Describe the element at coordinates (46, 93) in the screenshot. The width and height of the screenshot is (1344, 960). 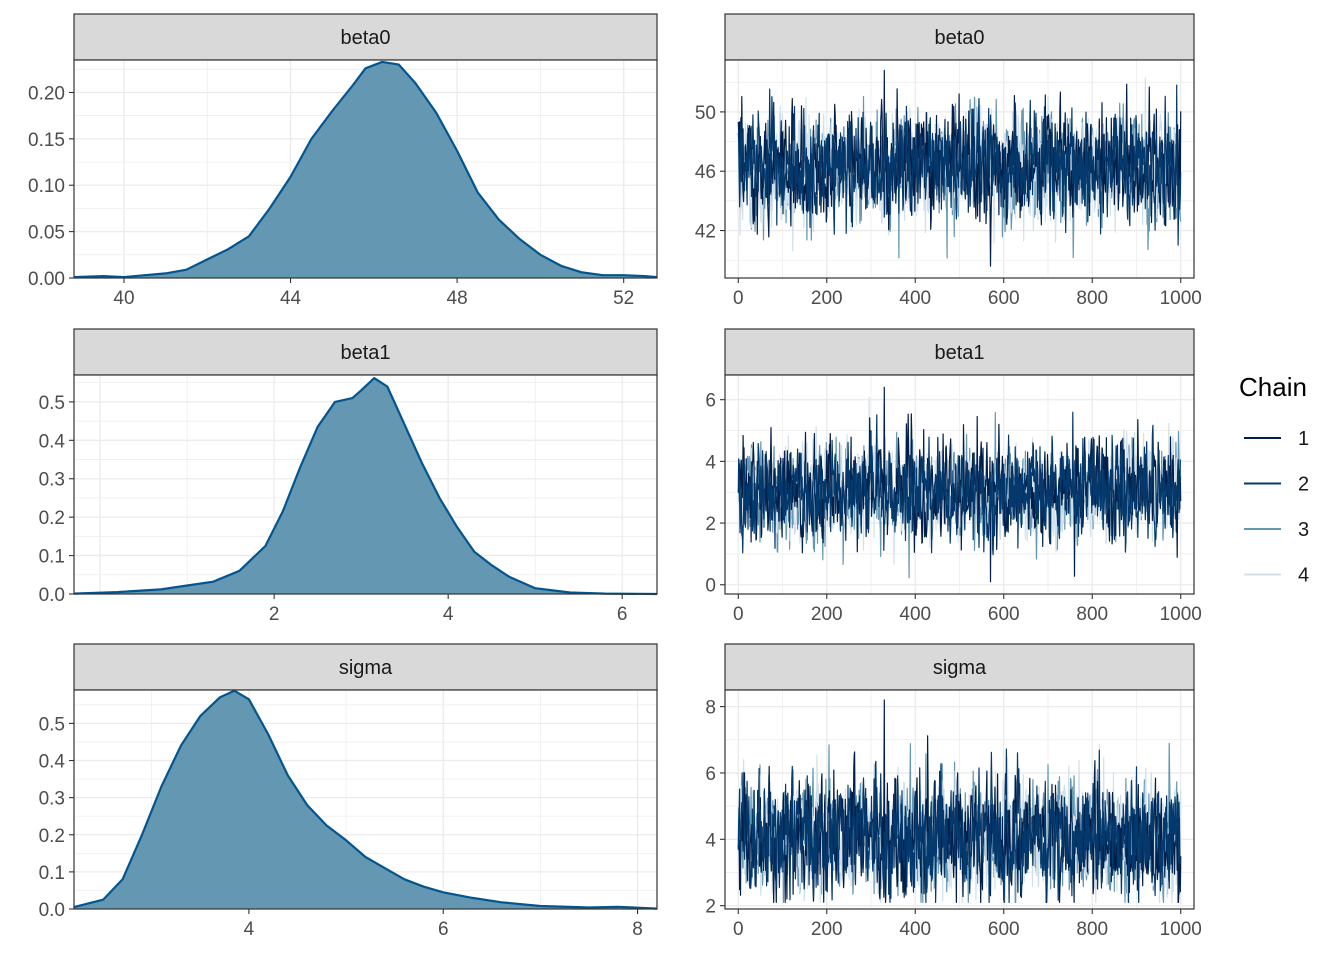
I see `y-tick-label: 0.20` at that location.